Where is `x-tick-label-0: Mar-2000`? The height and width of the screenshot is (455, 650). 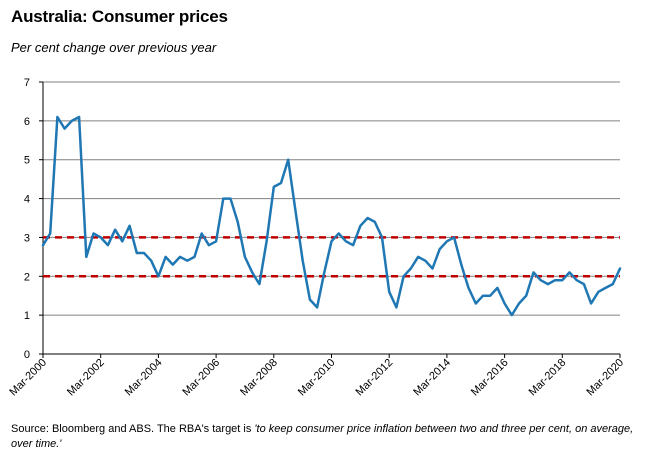 x-tick-label-0: Mar-2000 is located at coordinates (28, 378).